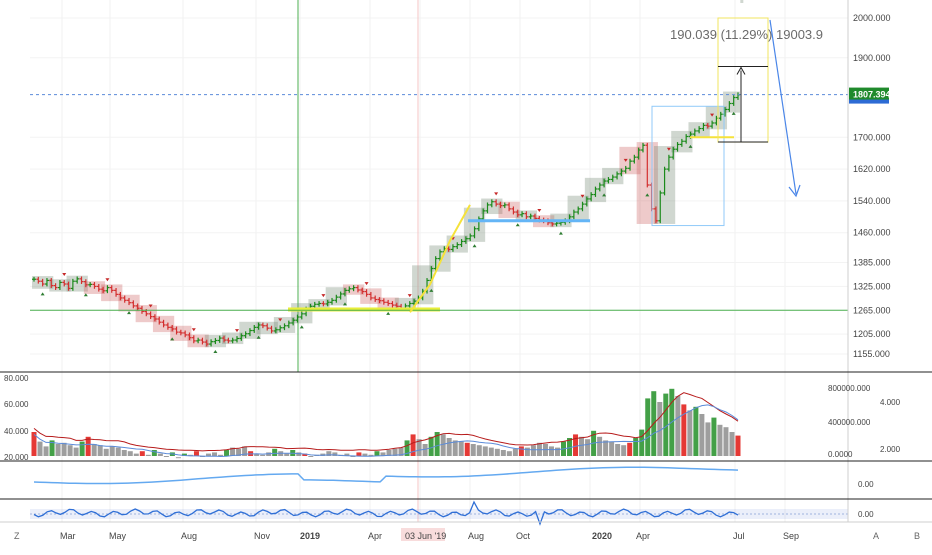 The height and width of the screenshot is (555, 932). What do you see at coordinates (872, 58) in the screenshot?
I see `price-tick-label: 1900.000` at bounding box center [872, 58].